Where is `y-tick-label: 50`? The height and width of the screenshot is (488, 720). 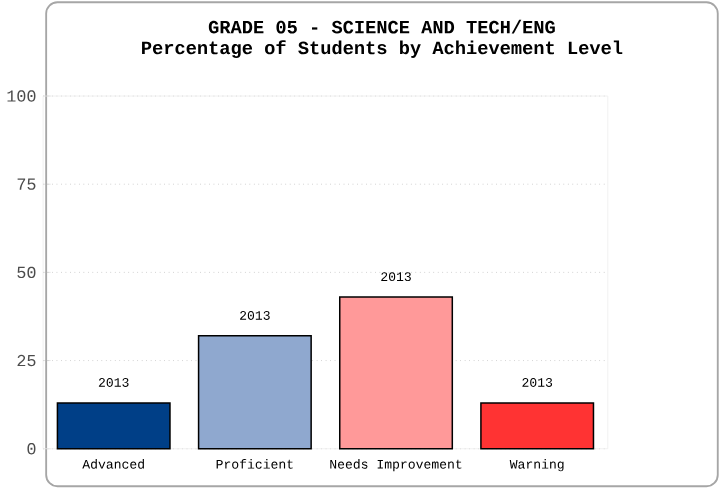
y-tick-label: 50 is located at coordinates (26, 272).